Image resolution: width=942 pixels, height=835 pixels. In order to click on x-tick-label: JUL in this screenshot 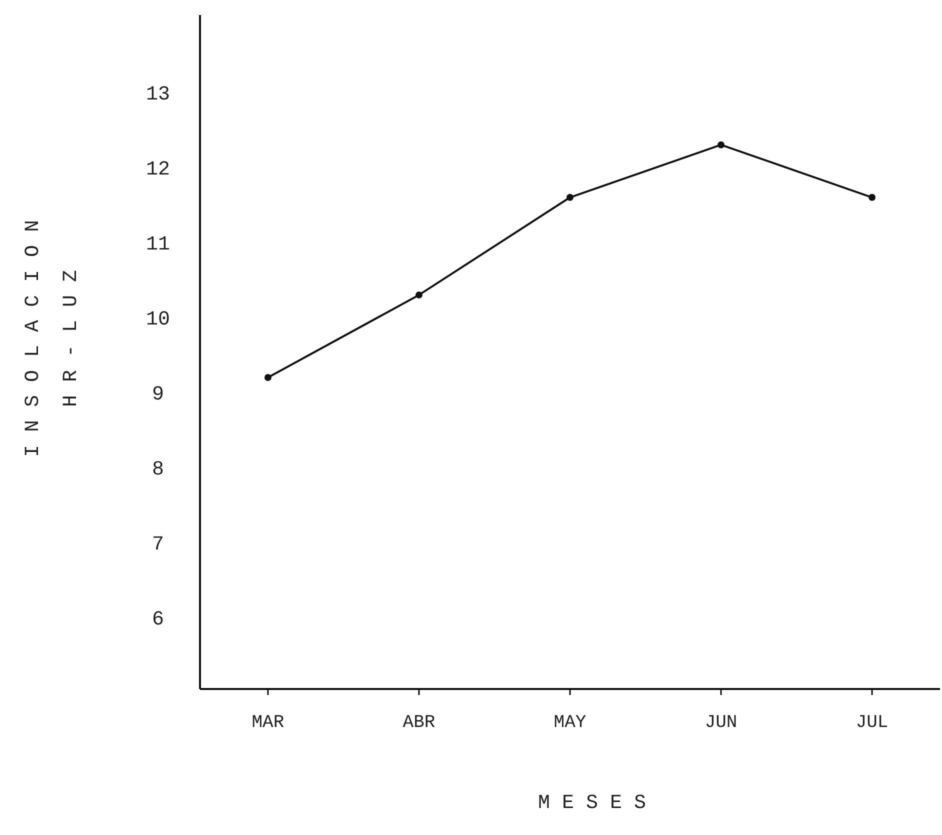, I will do `click(872, 723)`.